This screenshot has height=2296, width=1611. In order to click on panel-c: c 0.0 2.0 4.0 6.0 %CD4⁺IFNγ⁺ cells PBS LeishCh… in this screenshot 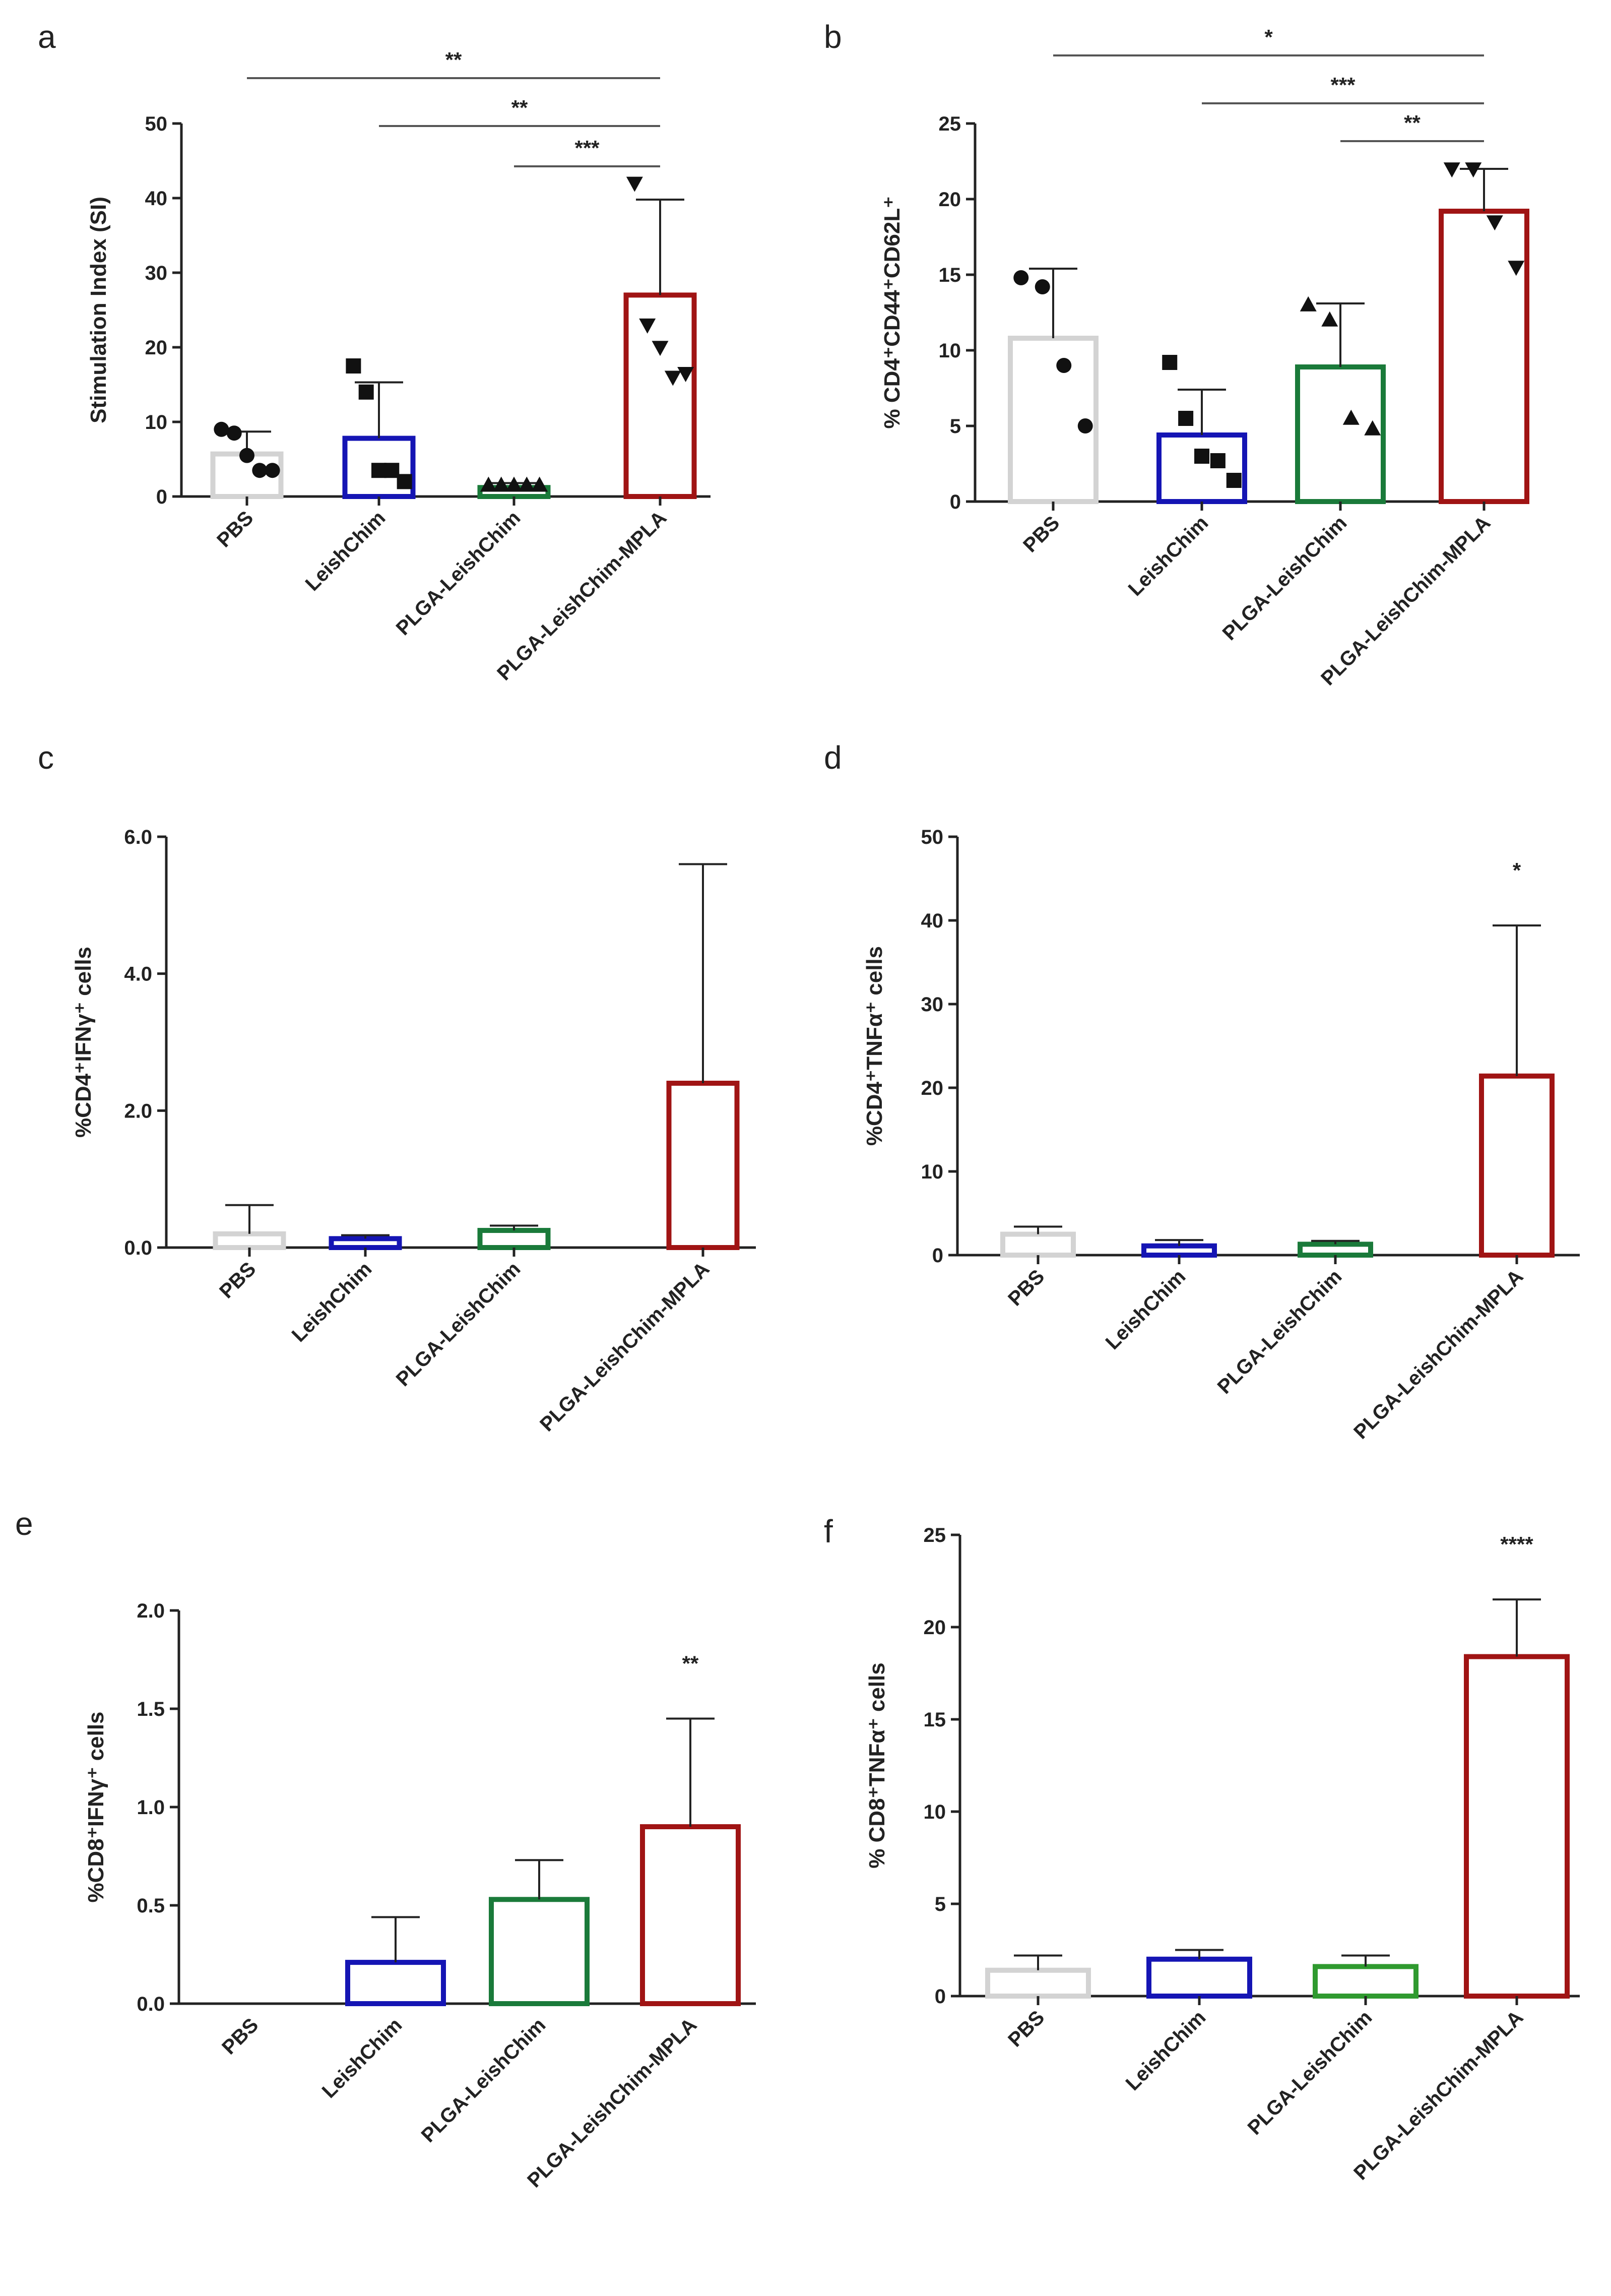, I will do `click(397, 1088)`.